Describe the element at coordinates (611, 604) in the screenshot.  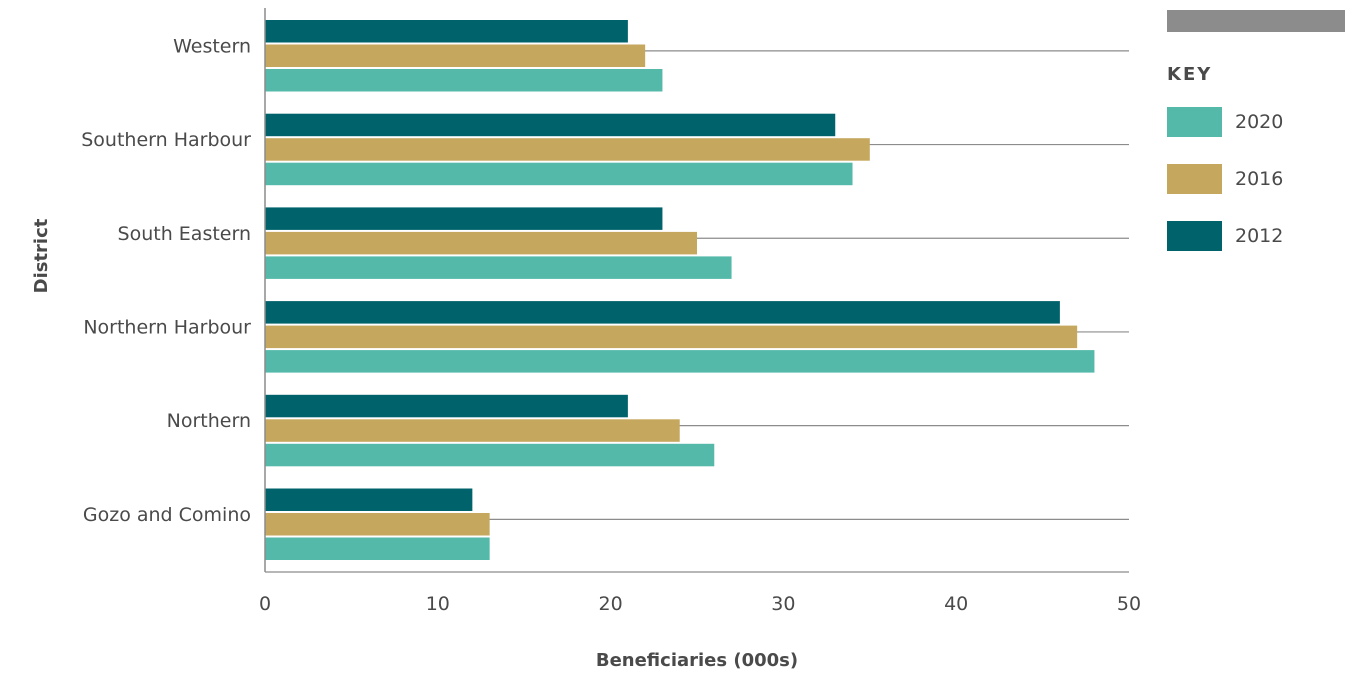
I see `x-tick-label: 20` at that location.